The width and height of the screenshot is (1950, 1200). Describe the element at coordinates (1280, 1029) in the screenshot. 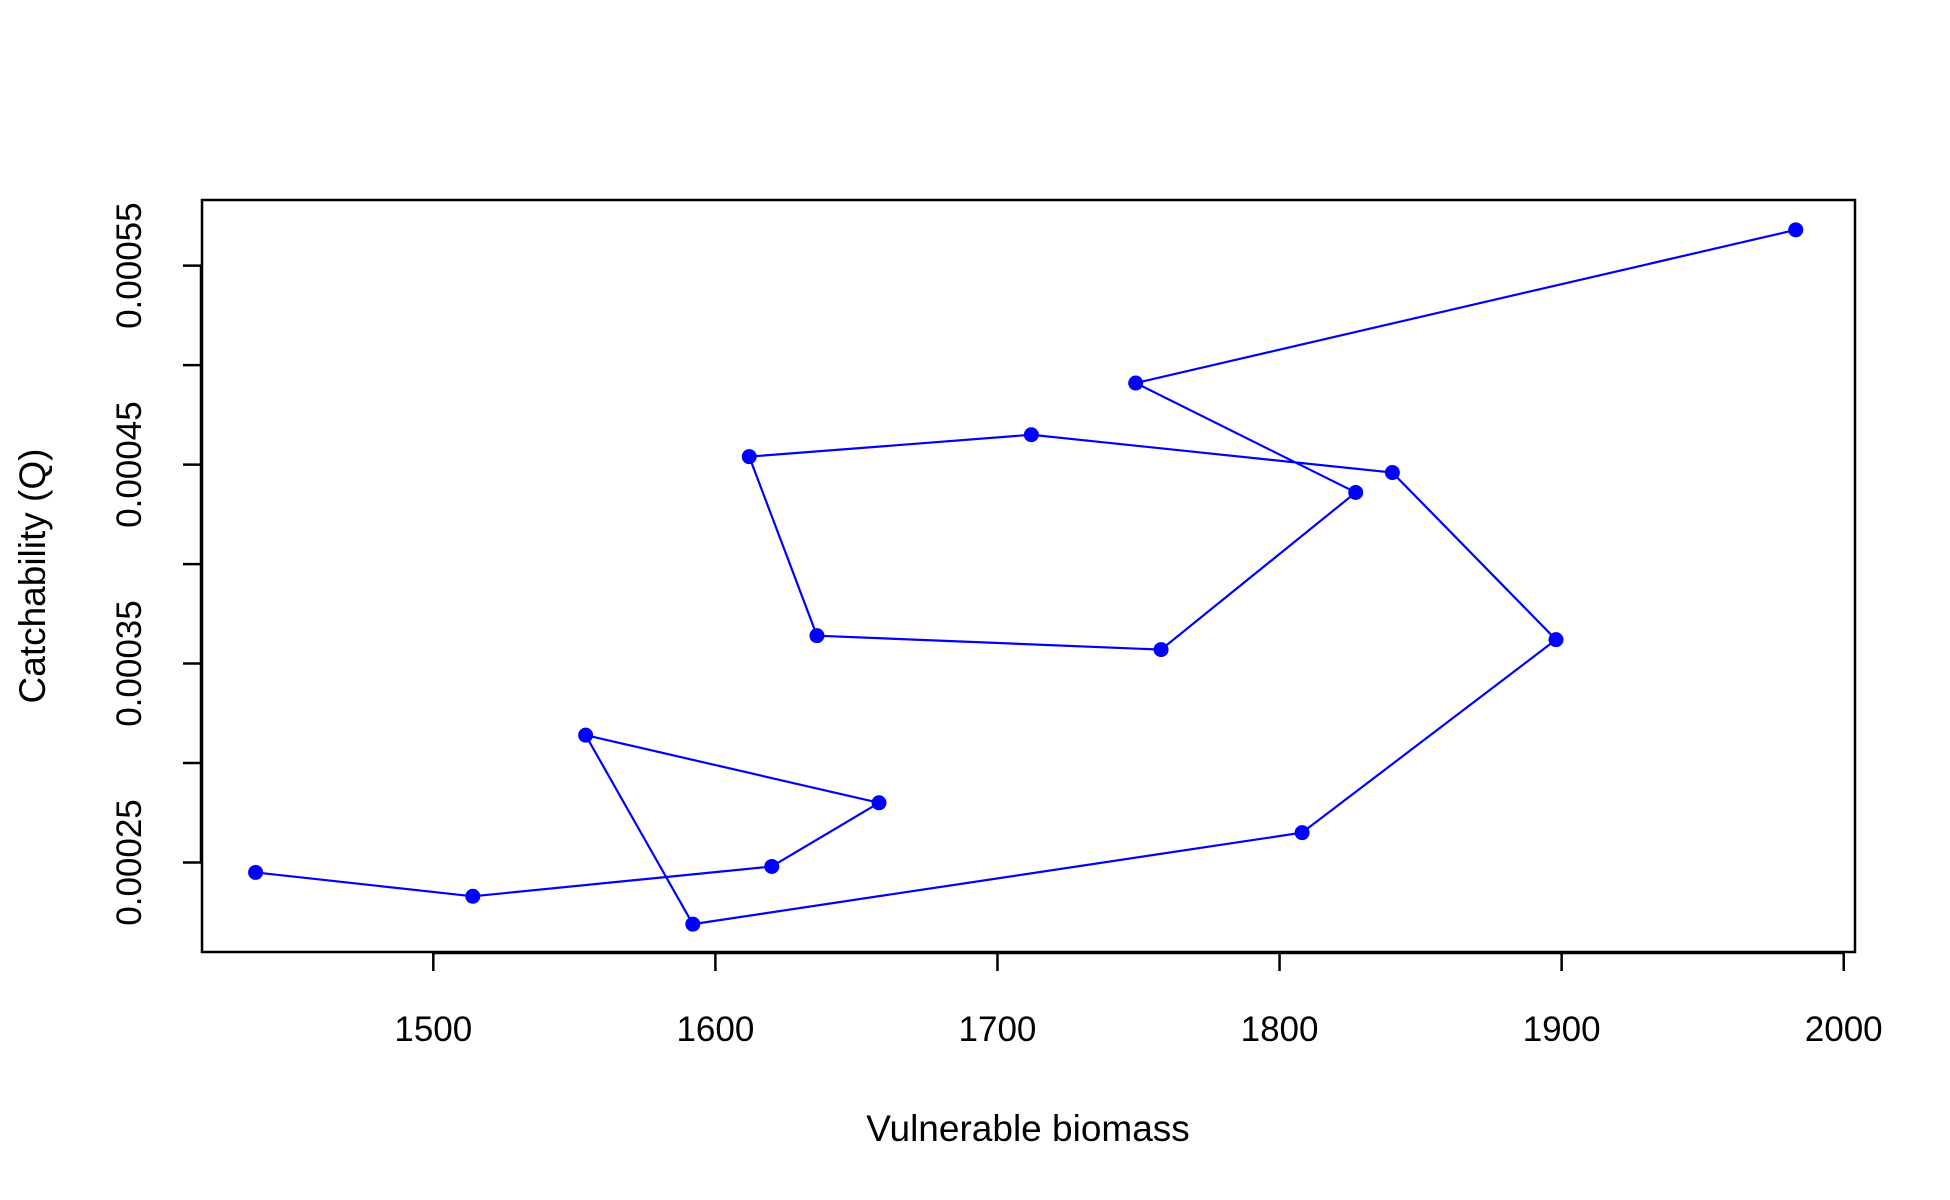

I see `x-tick-label: 1800` at that location.